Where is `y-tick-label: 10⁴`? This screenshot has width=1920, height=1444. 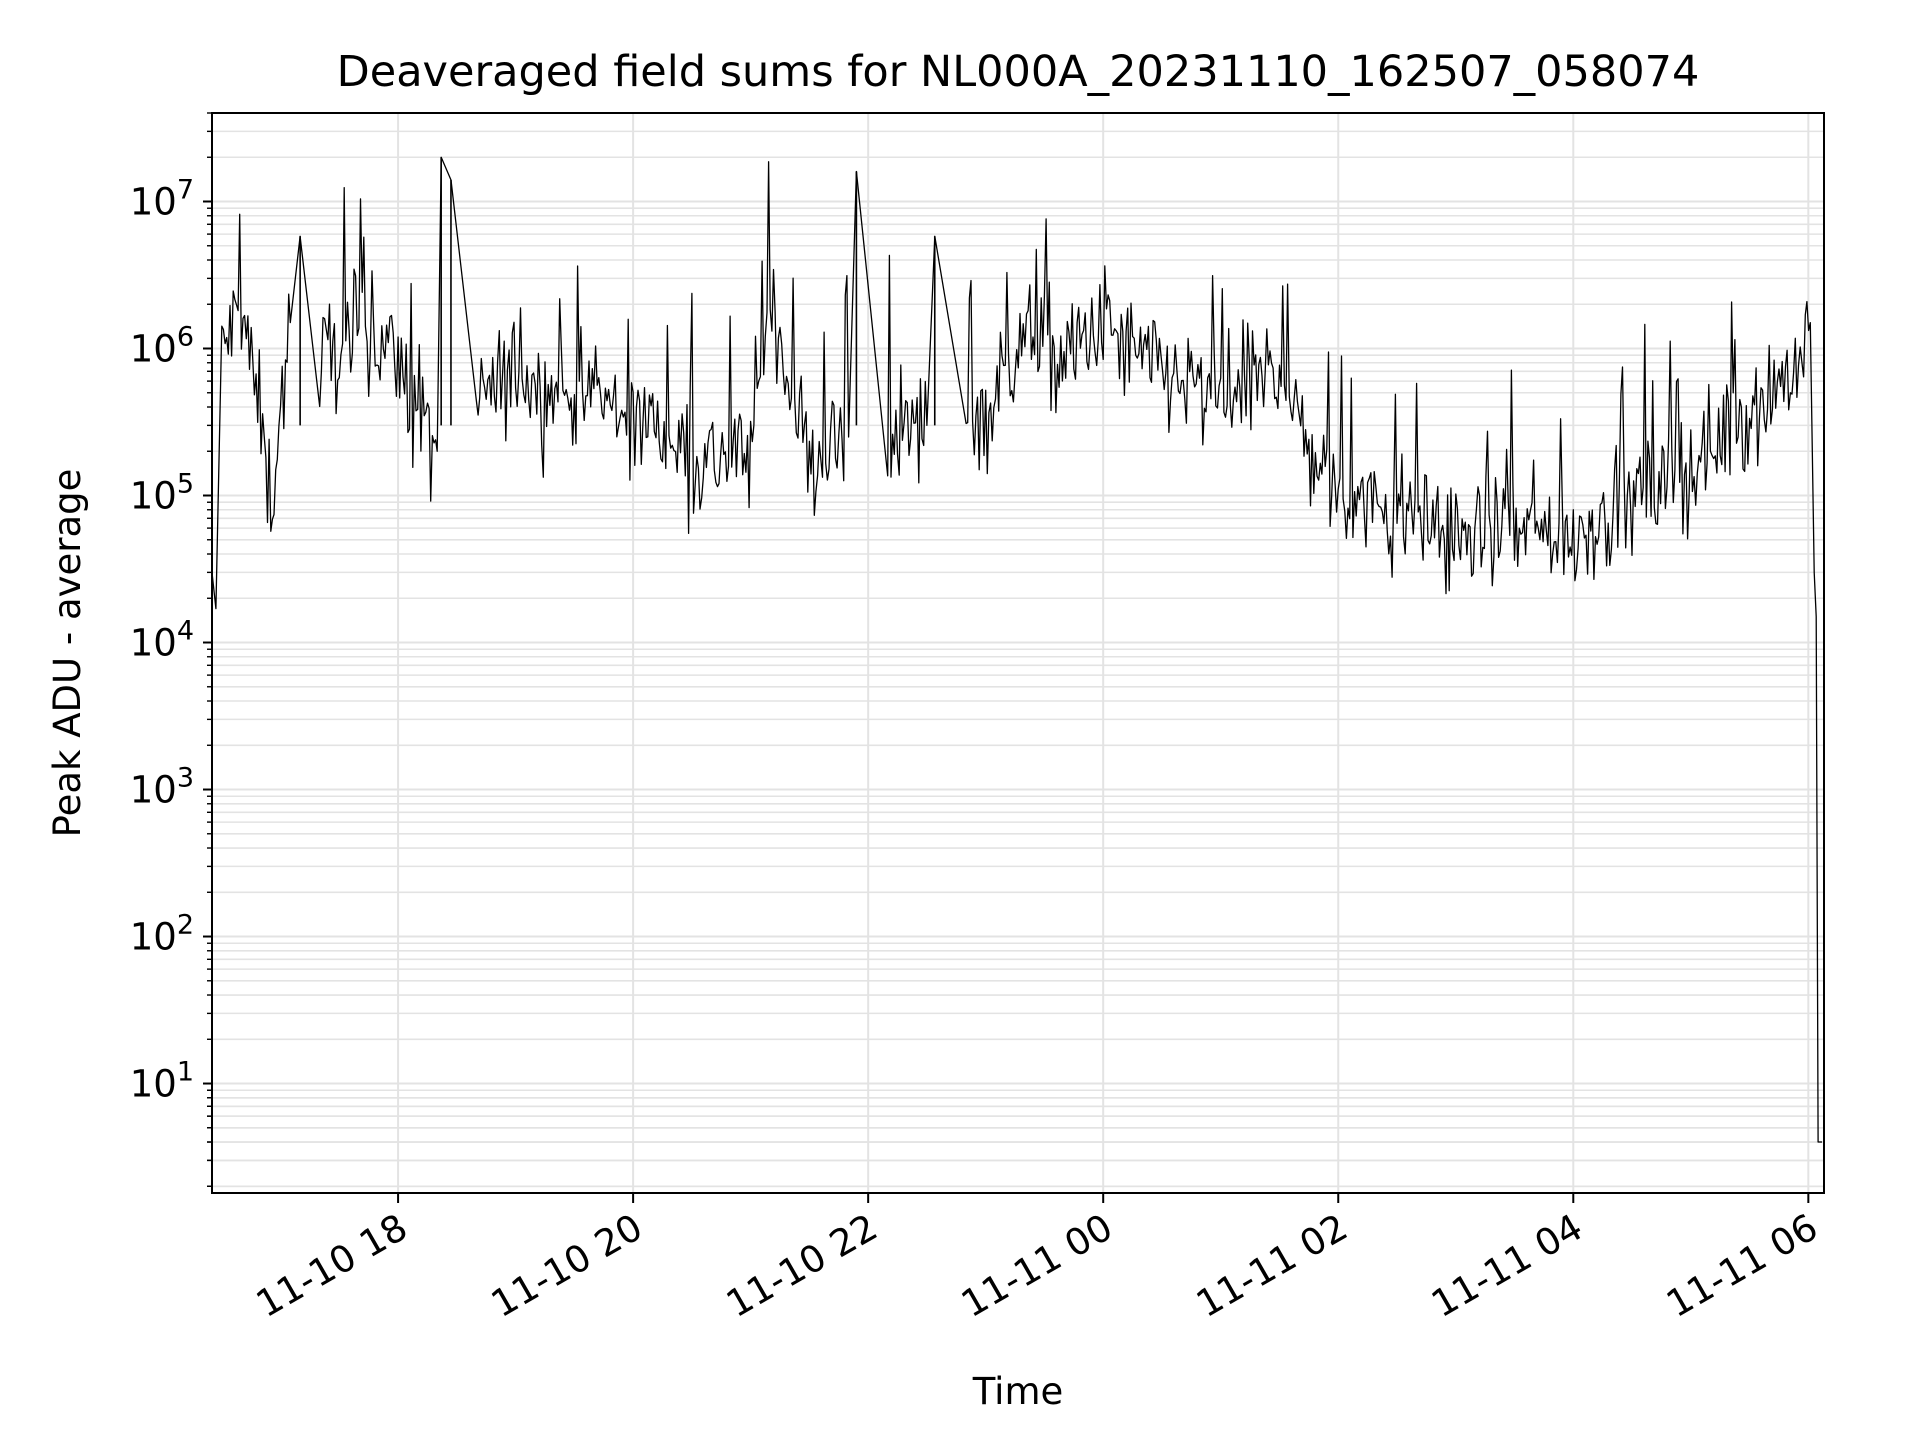 y-tick-label: 10⁴ is located at coordinates (162, 640).